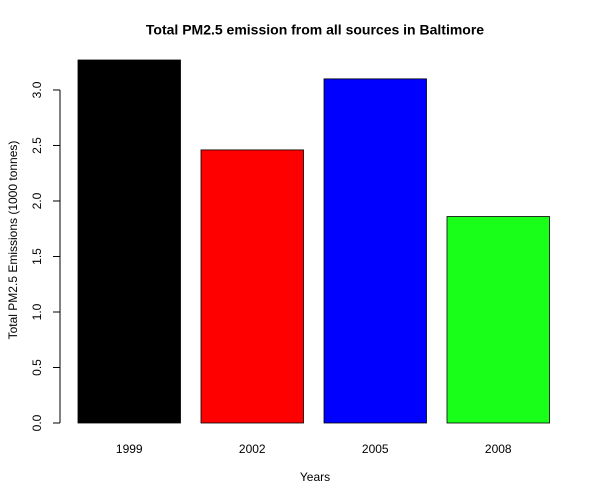 The height and width of the screenshot is (500, 600). Describe the element at coordinates (37, 145) in the screenshot. I see `y-tick-label: 2.5` at that location.